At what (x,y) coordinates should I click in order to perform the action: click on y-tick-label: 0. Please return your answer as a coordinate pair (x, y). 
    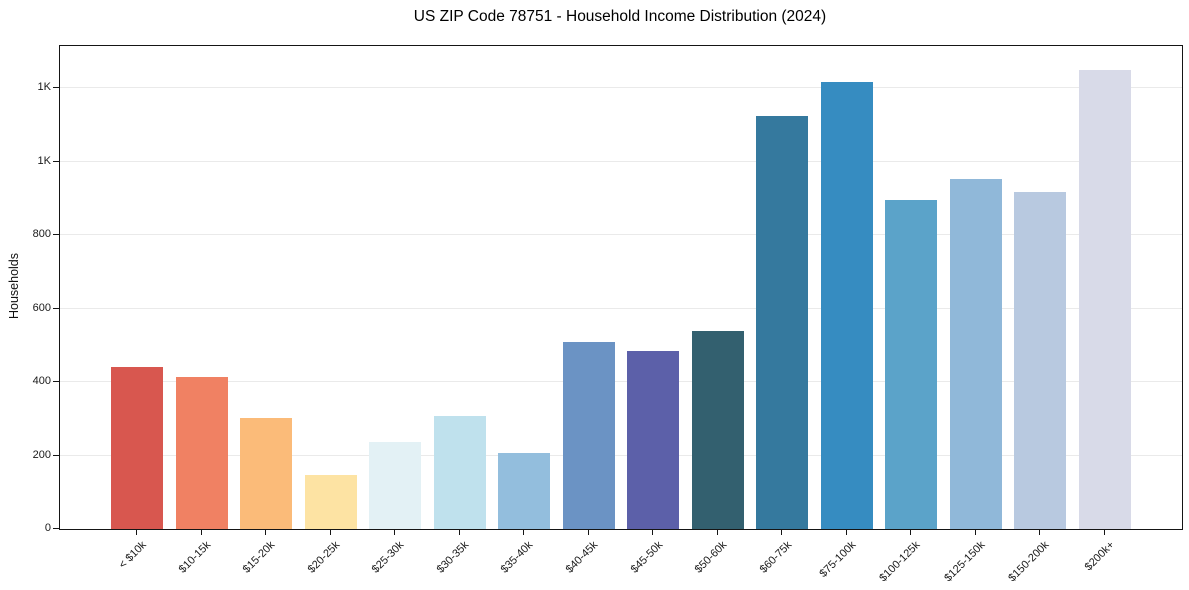
    Looking at the image, I should click on (47, 528).